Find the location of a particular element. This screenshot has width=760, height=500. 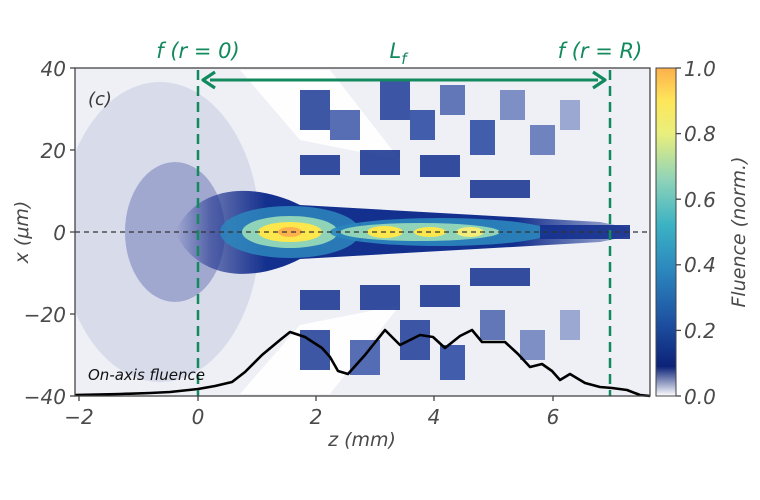

x-axis-label: z (mm) is located at coordinates (361, 440).